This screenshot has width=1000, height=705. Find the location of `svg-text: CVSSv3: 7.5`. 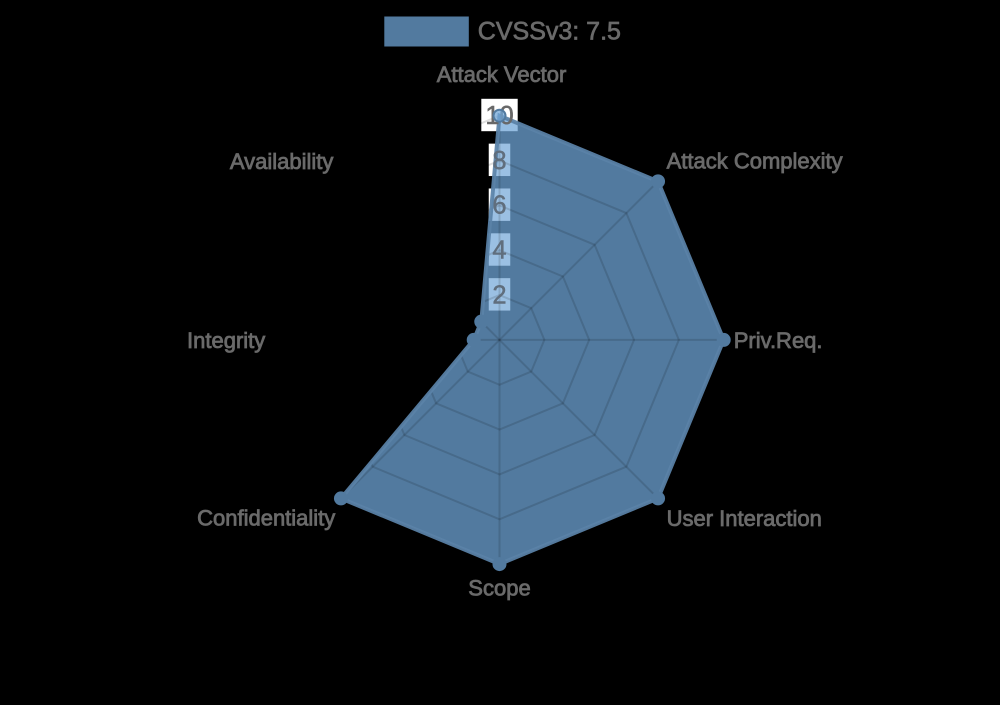

svg-text: CVSSv3: 7.5 is located at coordinates (549, 32).